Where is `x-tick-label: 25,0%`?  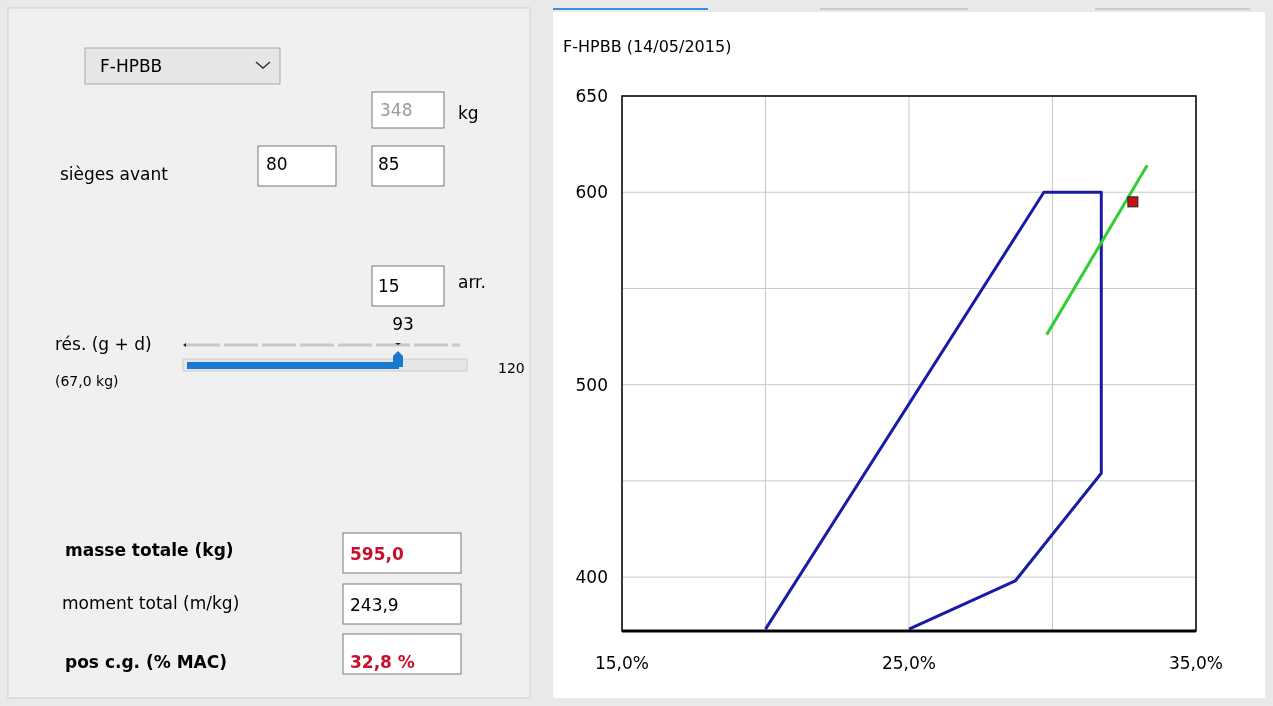
x-tick-label: 25,0% is located at coordinates (909, 663).